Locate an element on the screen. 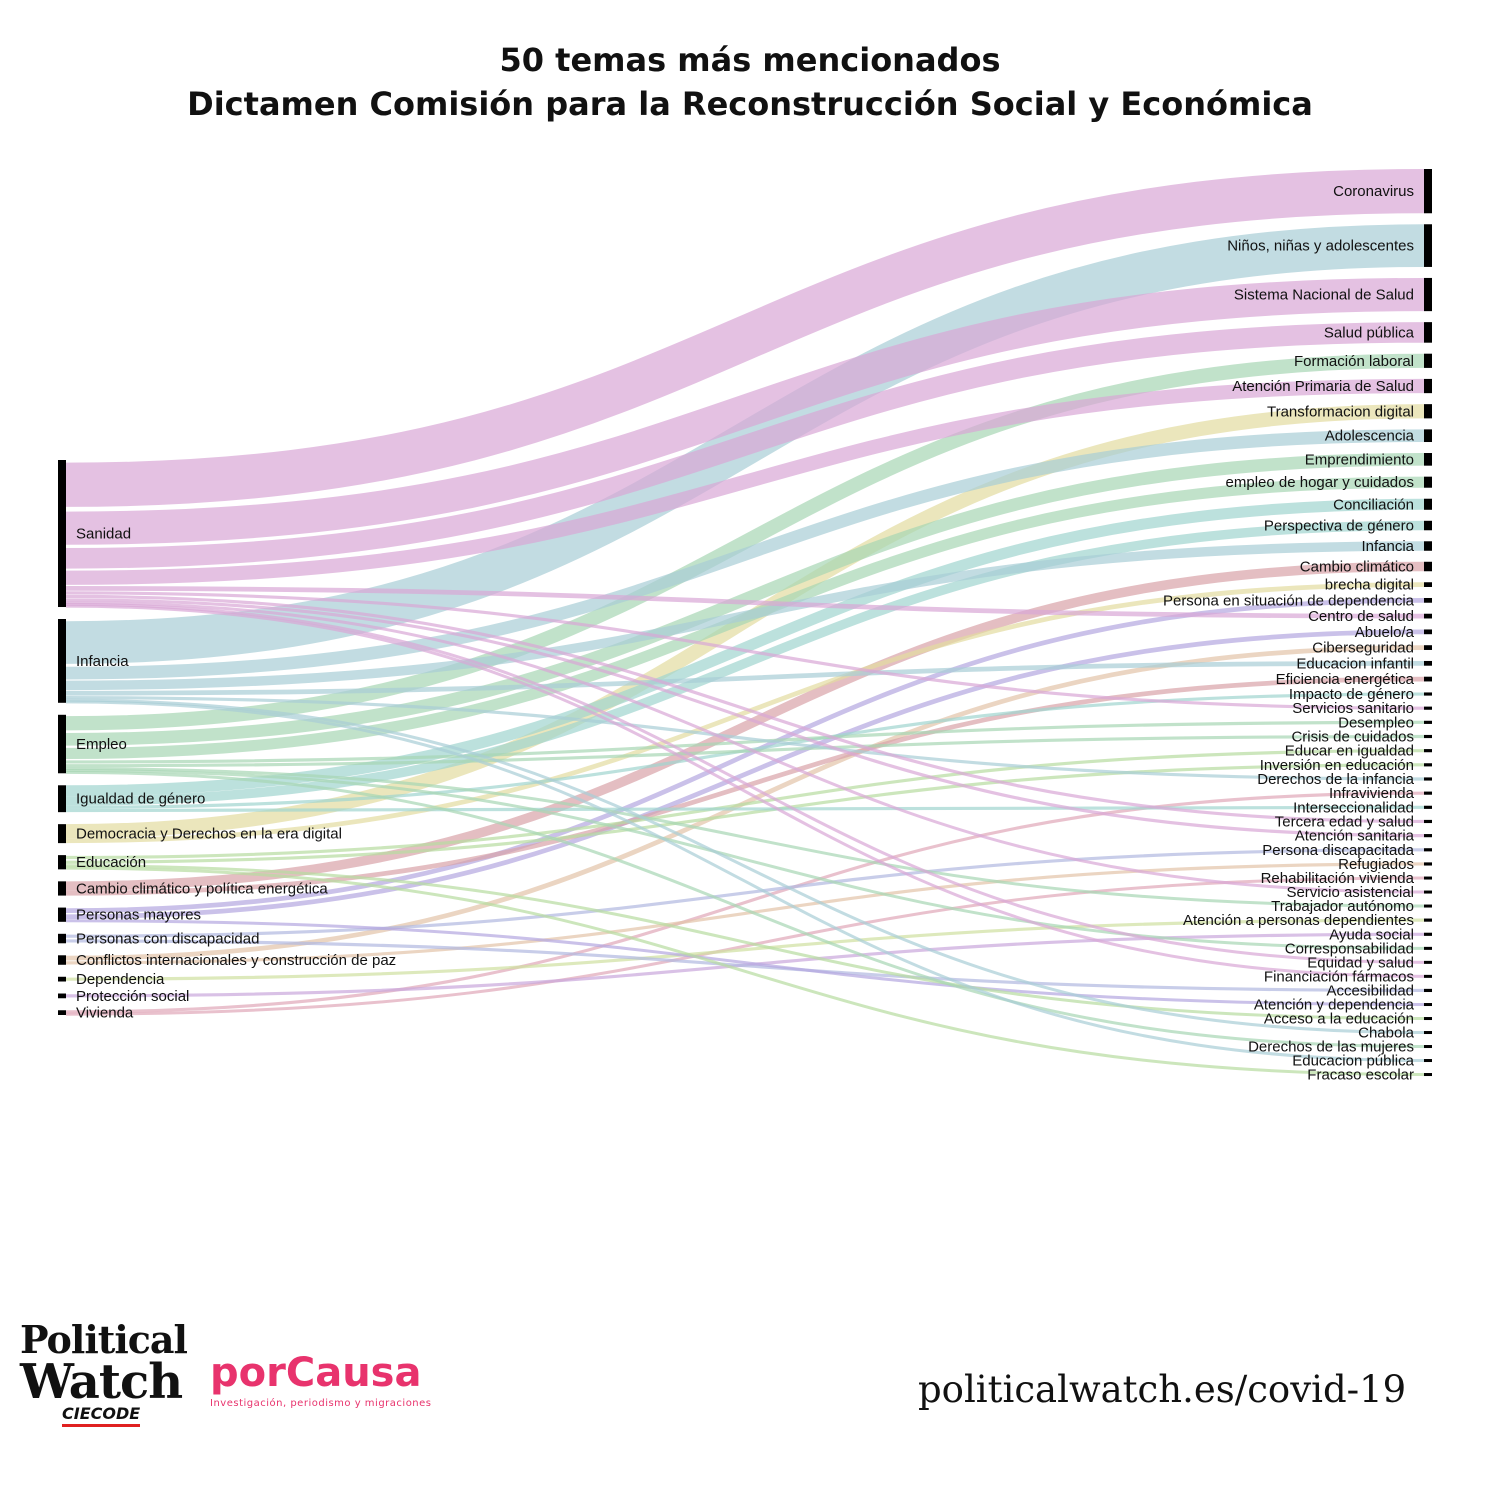  link-sanidad-to-atencion-sanitaria is located at coordinates (745, 718).